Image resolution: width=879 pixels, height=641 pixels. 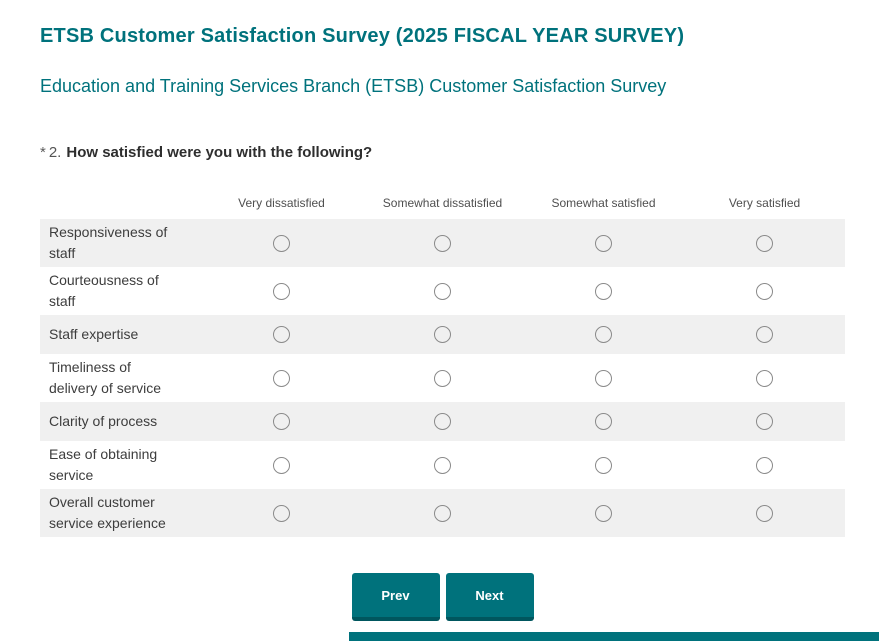 I want to click on matrix-row: Responsiveness of staff, so click(x=442, y=243).